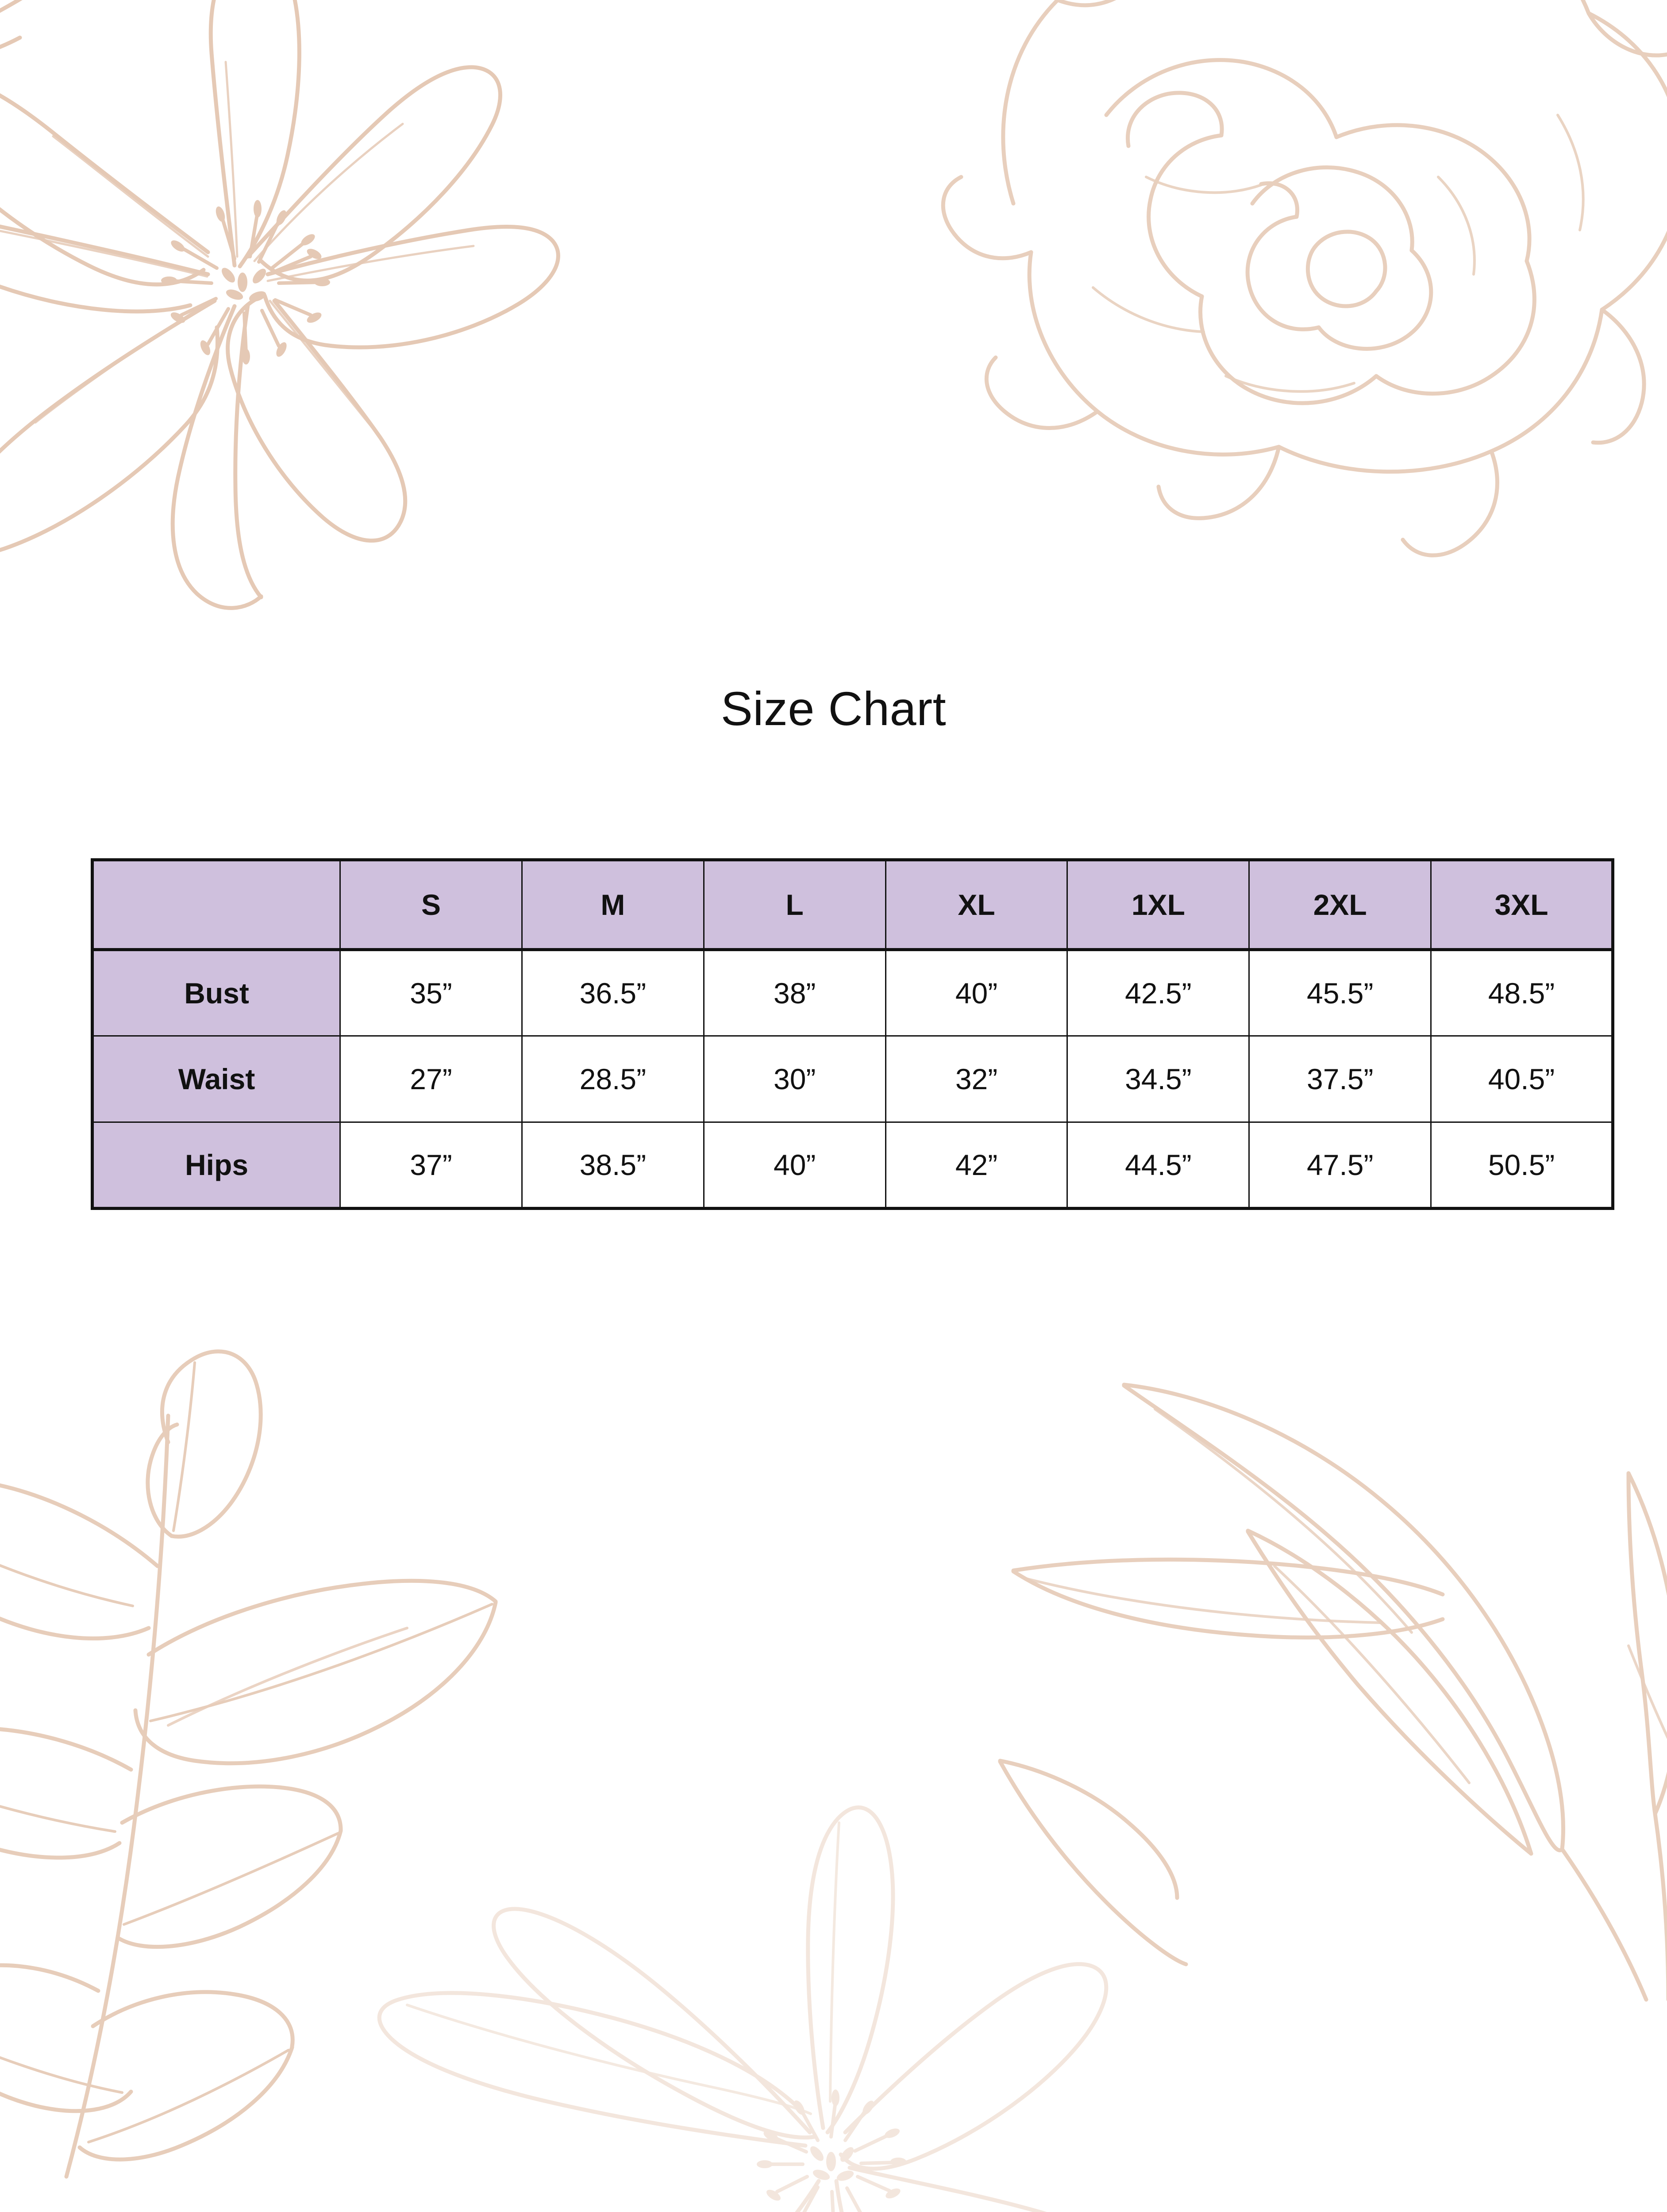 Image resolution: width=1667 pixels, height=2212 pixels. Describe the element at coordinates (725, 1951) in the screenshot. I see `clematis-flower-faded-icon` at that location.